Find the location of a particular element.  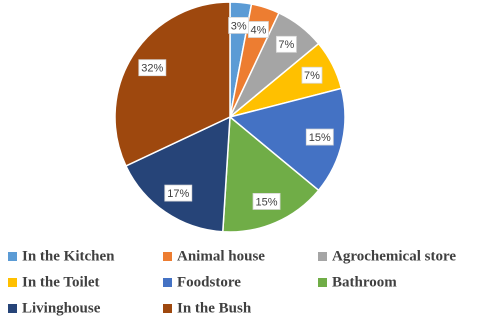

legend-label: In the Toilet is located at coordinates (61, 282).